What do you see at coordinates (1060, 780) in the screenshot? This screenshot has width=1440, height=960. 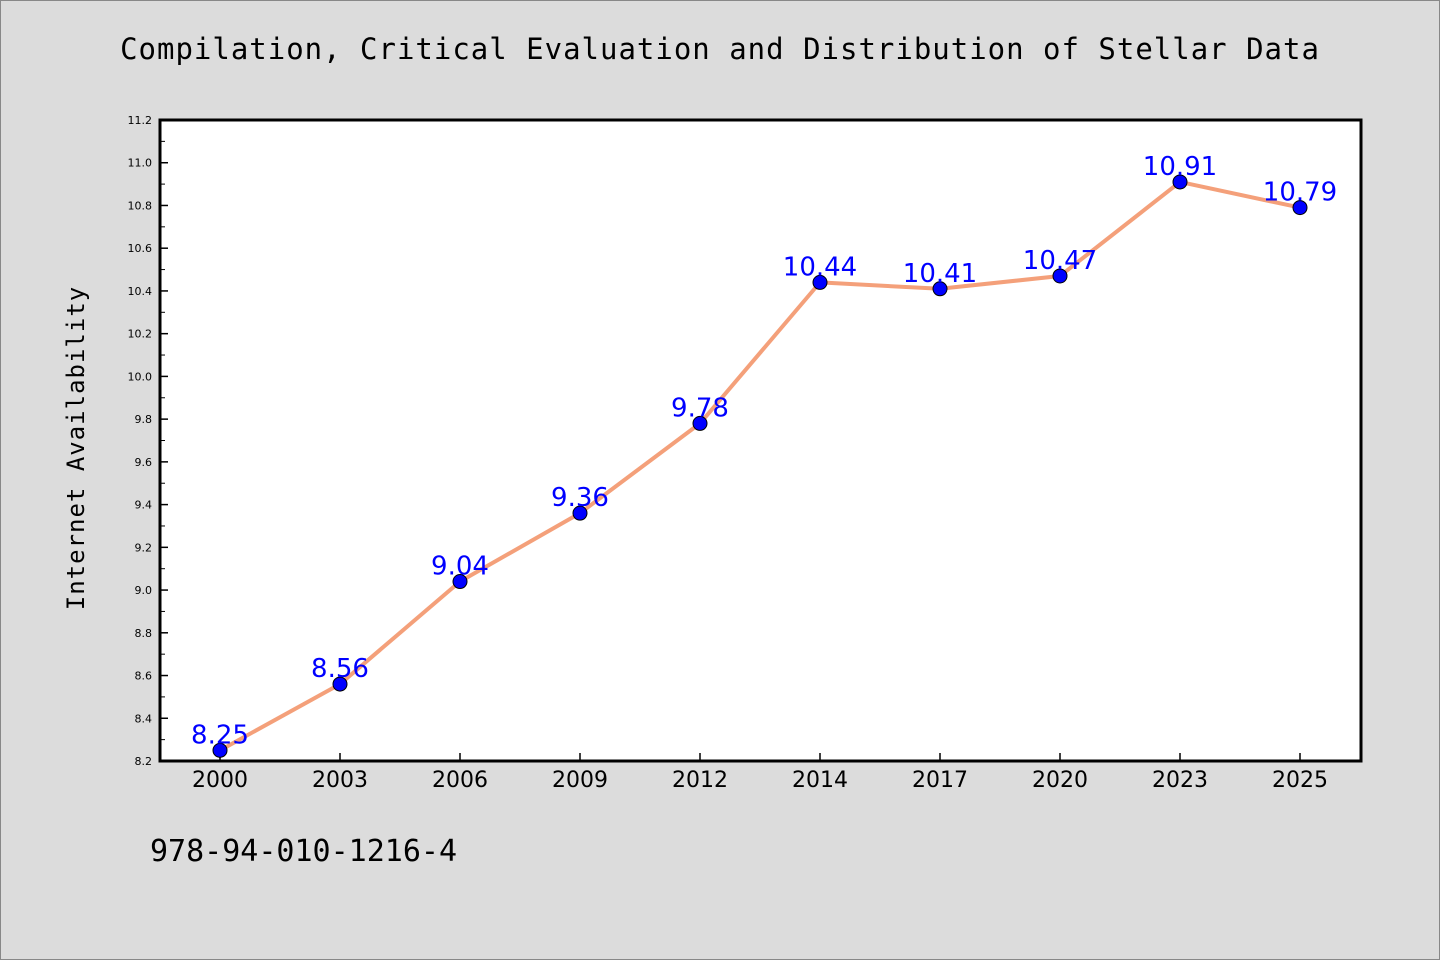 I see `x-tick-label: 2020` at bounding box center [1060, 780].